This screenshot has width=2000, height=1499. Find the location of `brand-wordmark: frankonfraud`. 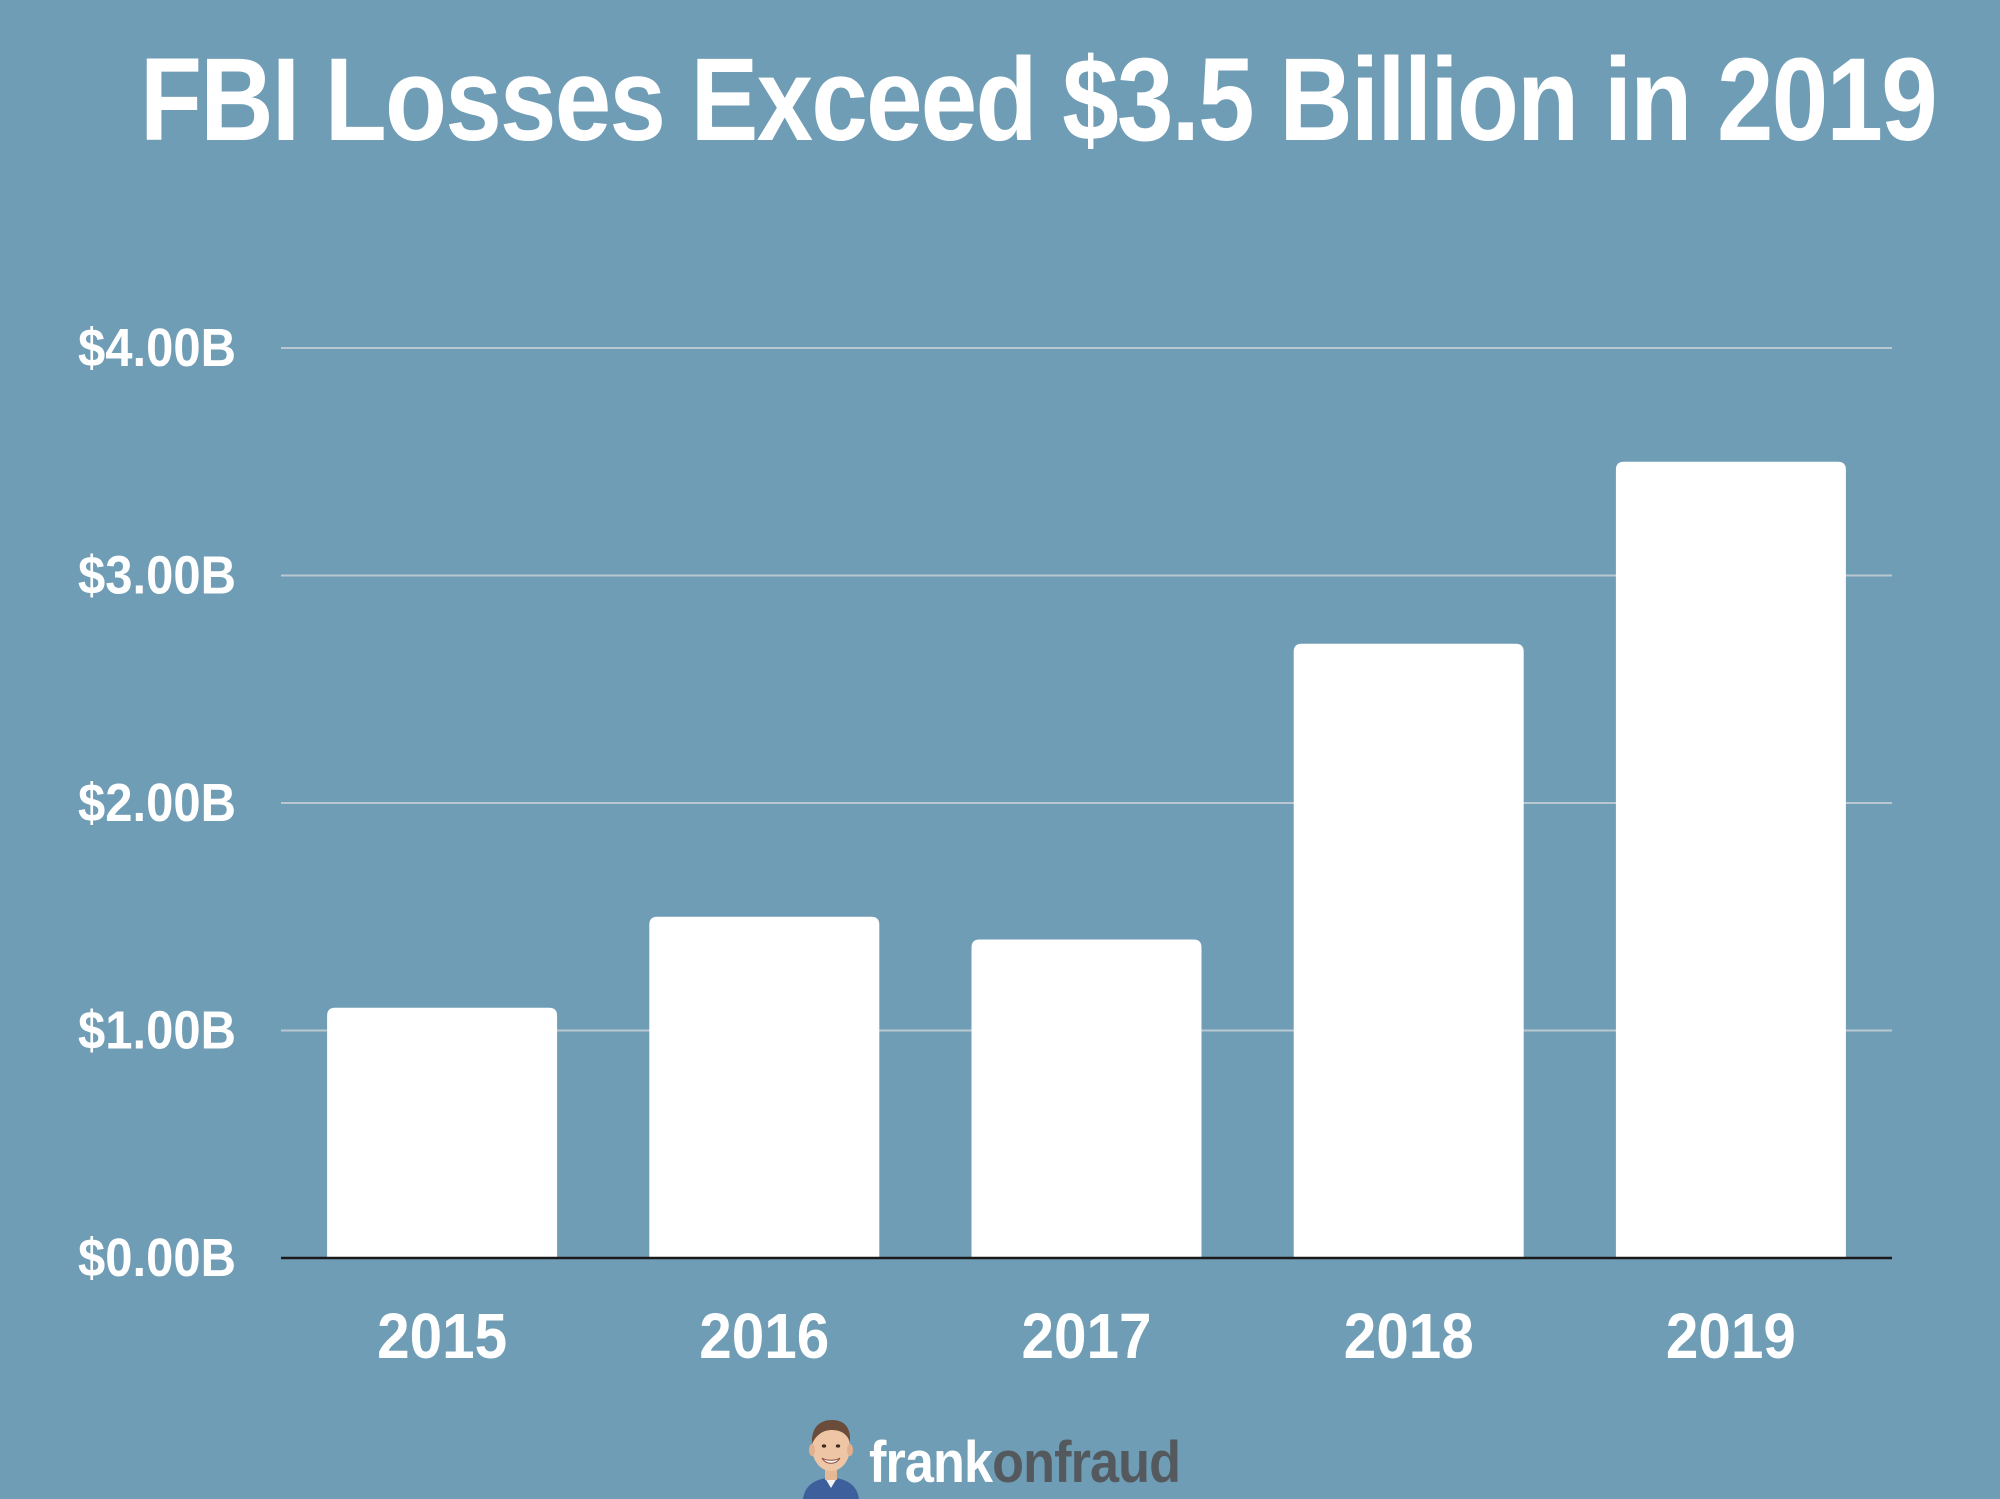

brand-wordmark: frankonfraud is located at coordinates (1025, 1463).